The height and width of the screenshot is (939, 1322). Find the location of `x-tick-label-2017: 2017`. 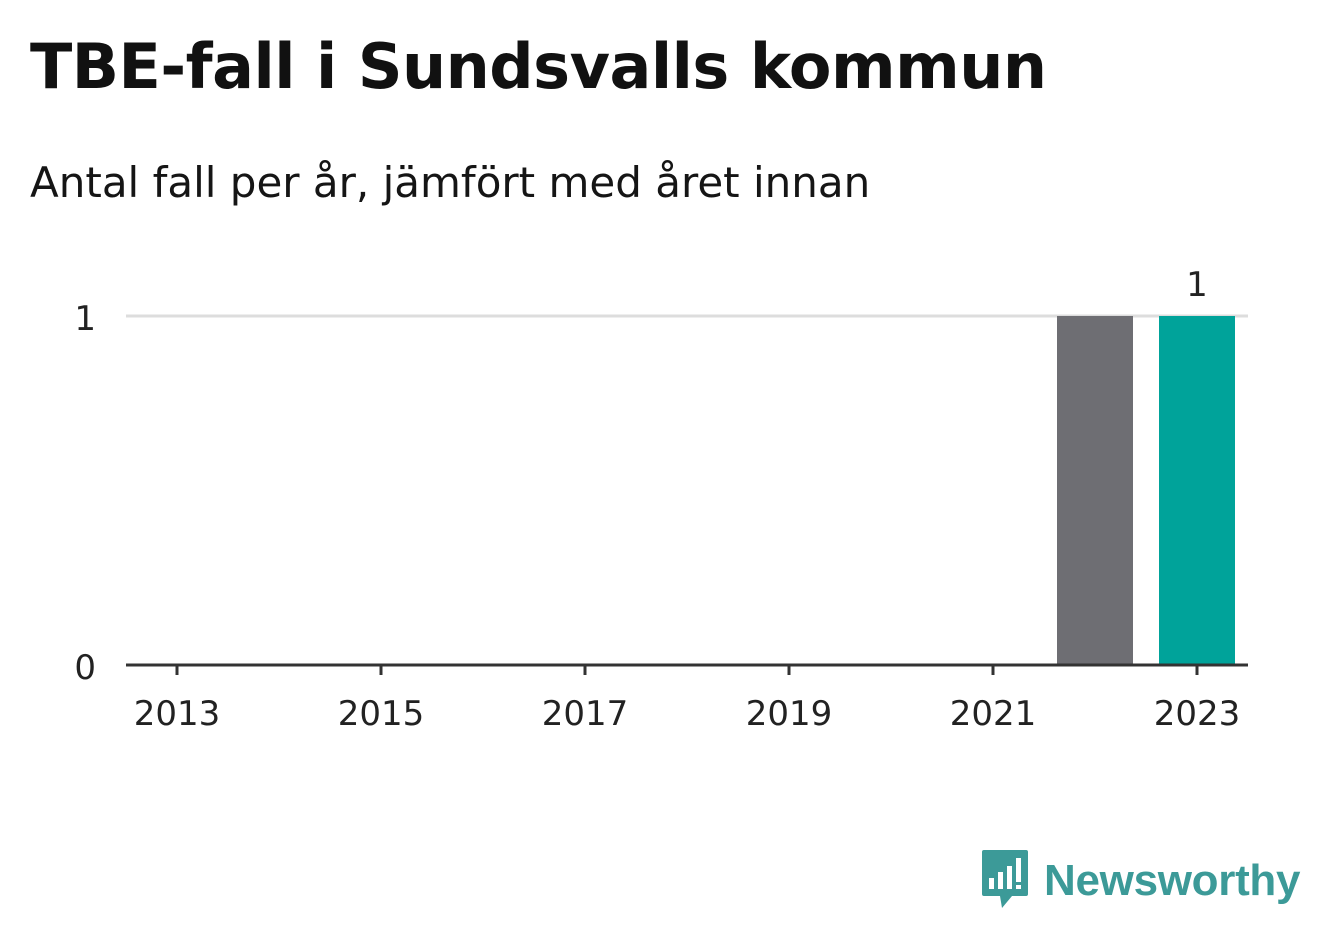

x-tick-label-2017: 2017 is located at coordinates (585, 714).